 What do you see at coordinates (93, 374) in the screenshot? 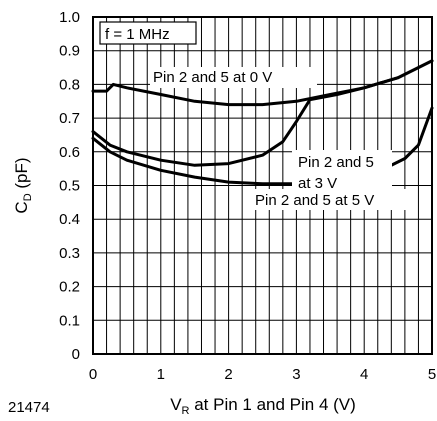
I see `x-tick-label: 0` at bounding box center [93, 374].